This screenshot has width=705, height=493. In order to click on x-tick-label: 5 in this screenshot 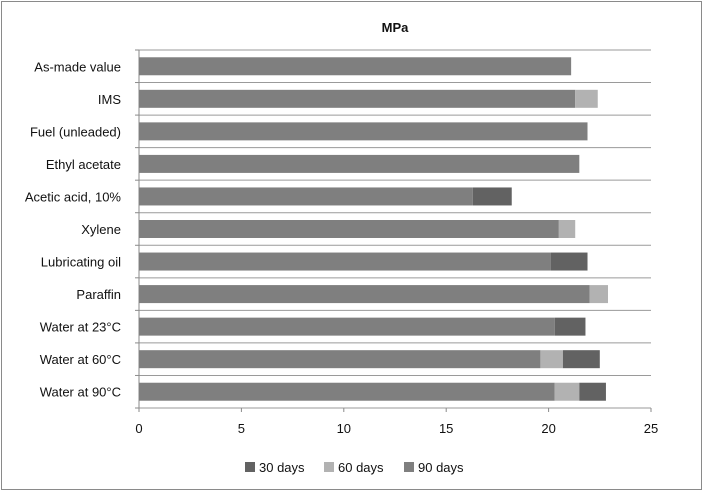, I will do `click(241, 428)`.